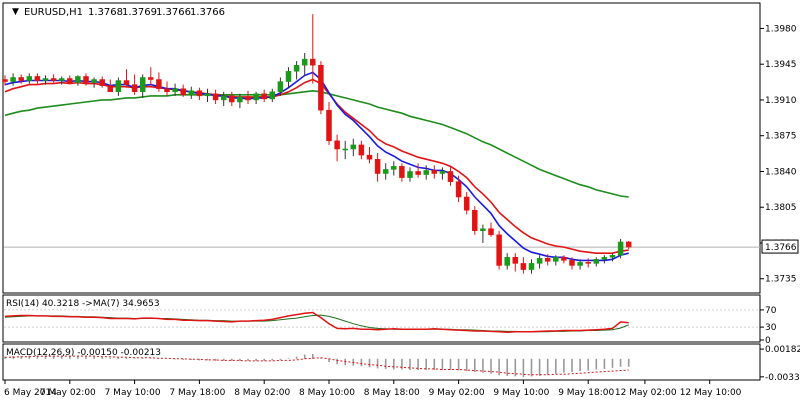 The image size is (800, 400). I want to click on time-tick-label: 9 May 10:00, so click(521, 393).